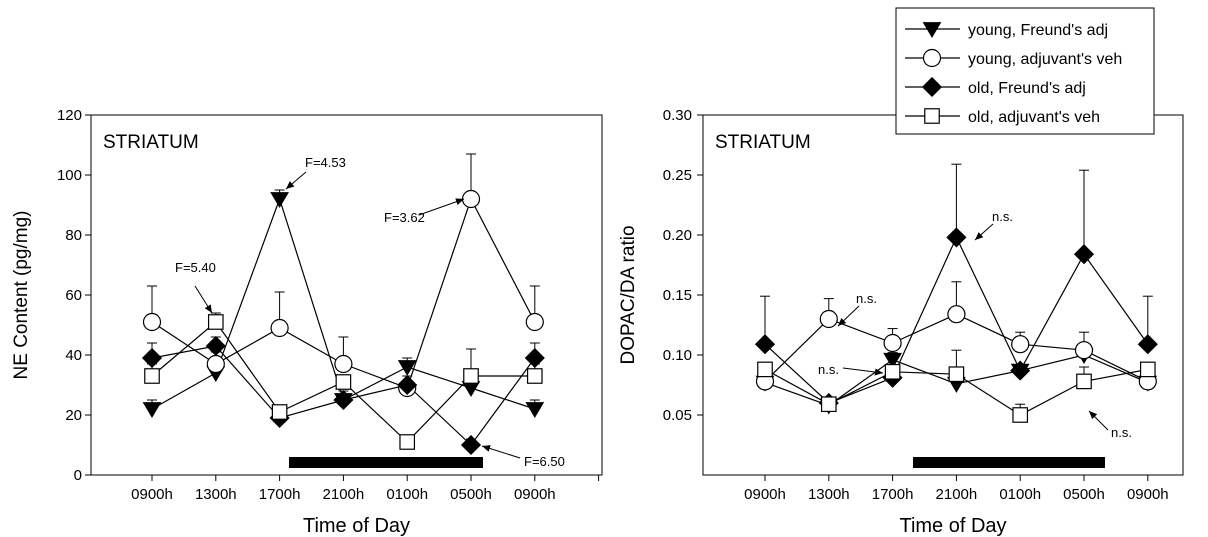  Describe the element at coordinates (325, 162) in the screenshot. I see `annotation-text: F=4.53` at that location.